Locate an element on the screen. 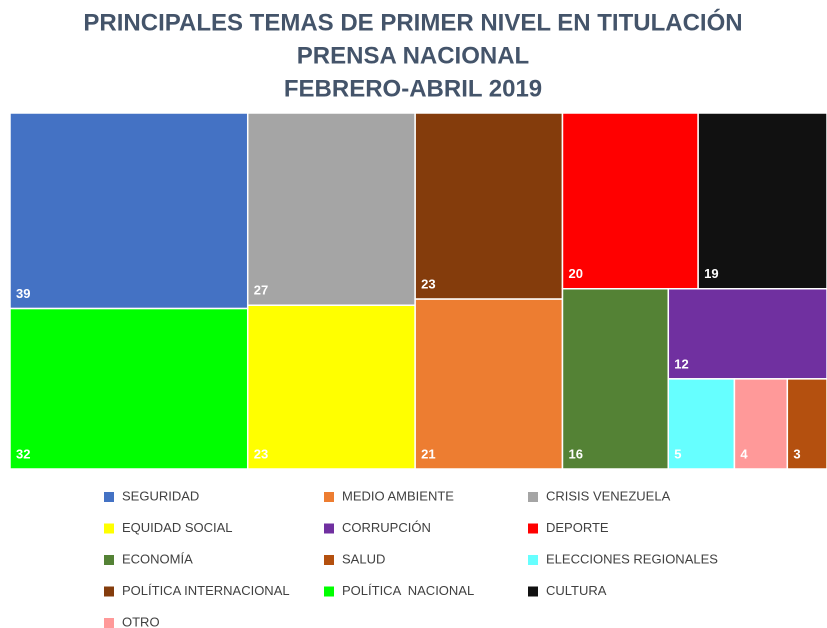 This screenshot has width=827, height=628. cell-label: 5 is located at coordinates (677, 453).